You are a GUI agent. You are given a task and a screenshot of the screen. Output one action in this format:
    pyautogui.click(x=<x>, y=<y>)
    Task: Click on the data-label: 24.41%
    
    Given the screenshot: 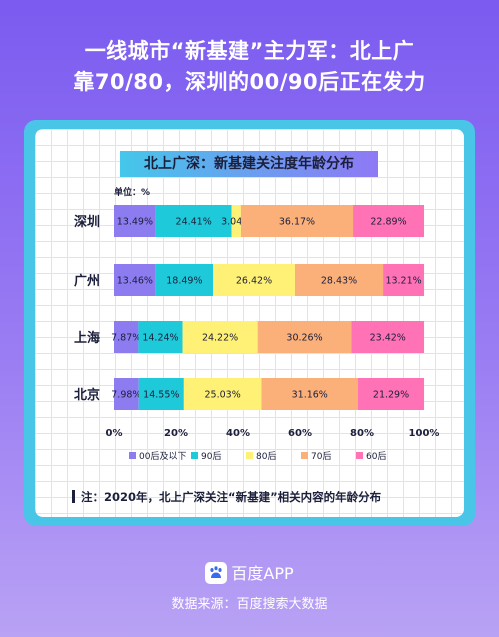 What is the action you would take?
    pyautogui.click(x=194, y=222)
    